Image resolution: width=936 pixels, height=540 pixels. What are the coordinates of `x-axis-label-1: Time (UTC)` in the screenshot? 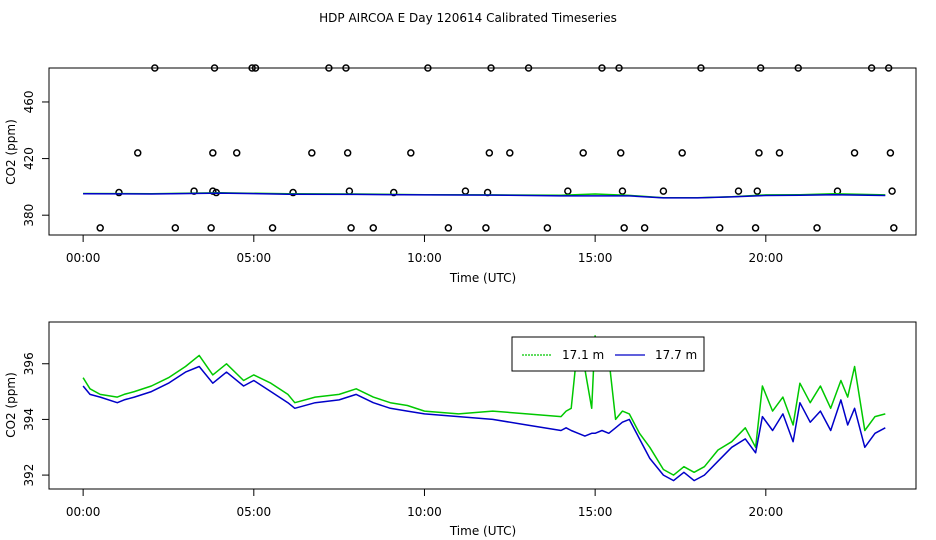 It's located at (482, 278).